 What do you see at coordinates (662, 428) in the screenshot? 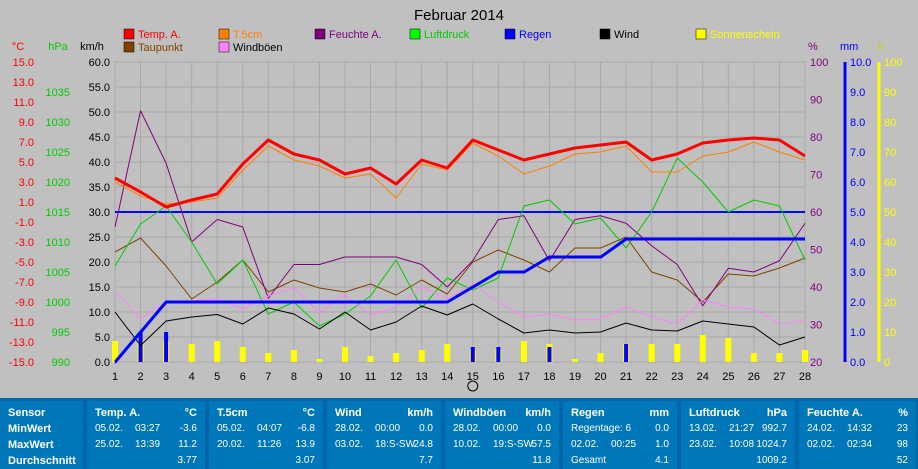
I see `stats-value: 0.0` at bounding box center [662, 428].